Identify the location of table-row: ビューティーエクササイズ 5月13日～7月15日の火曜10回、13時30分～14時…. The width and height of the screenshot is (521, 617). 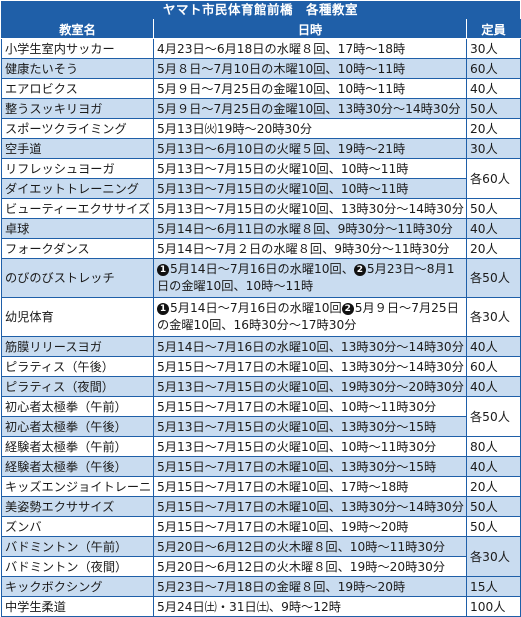
(261, 208).